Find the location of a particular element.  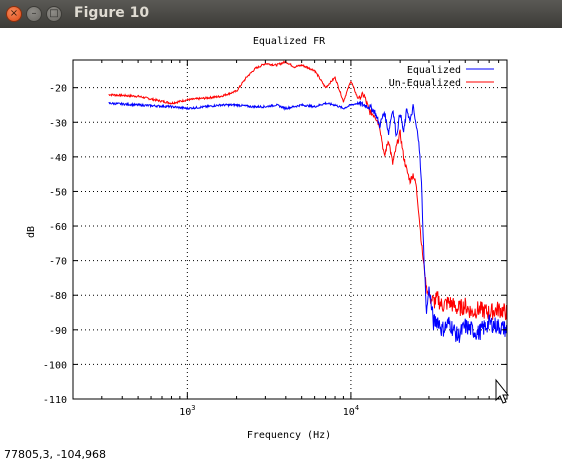

legend-label-equalized: Equalized is located at coordinates (434, 70).